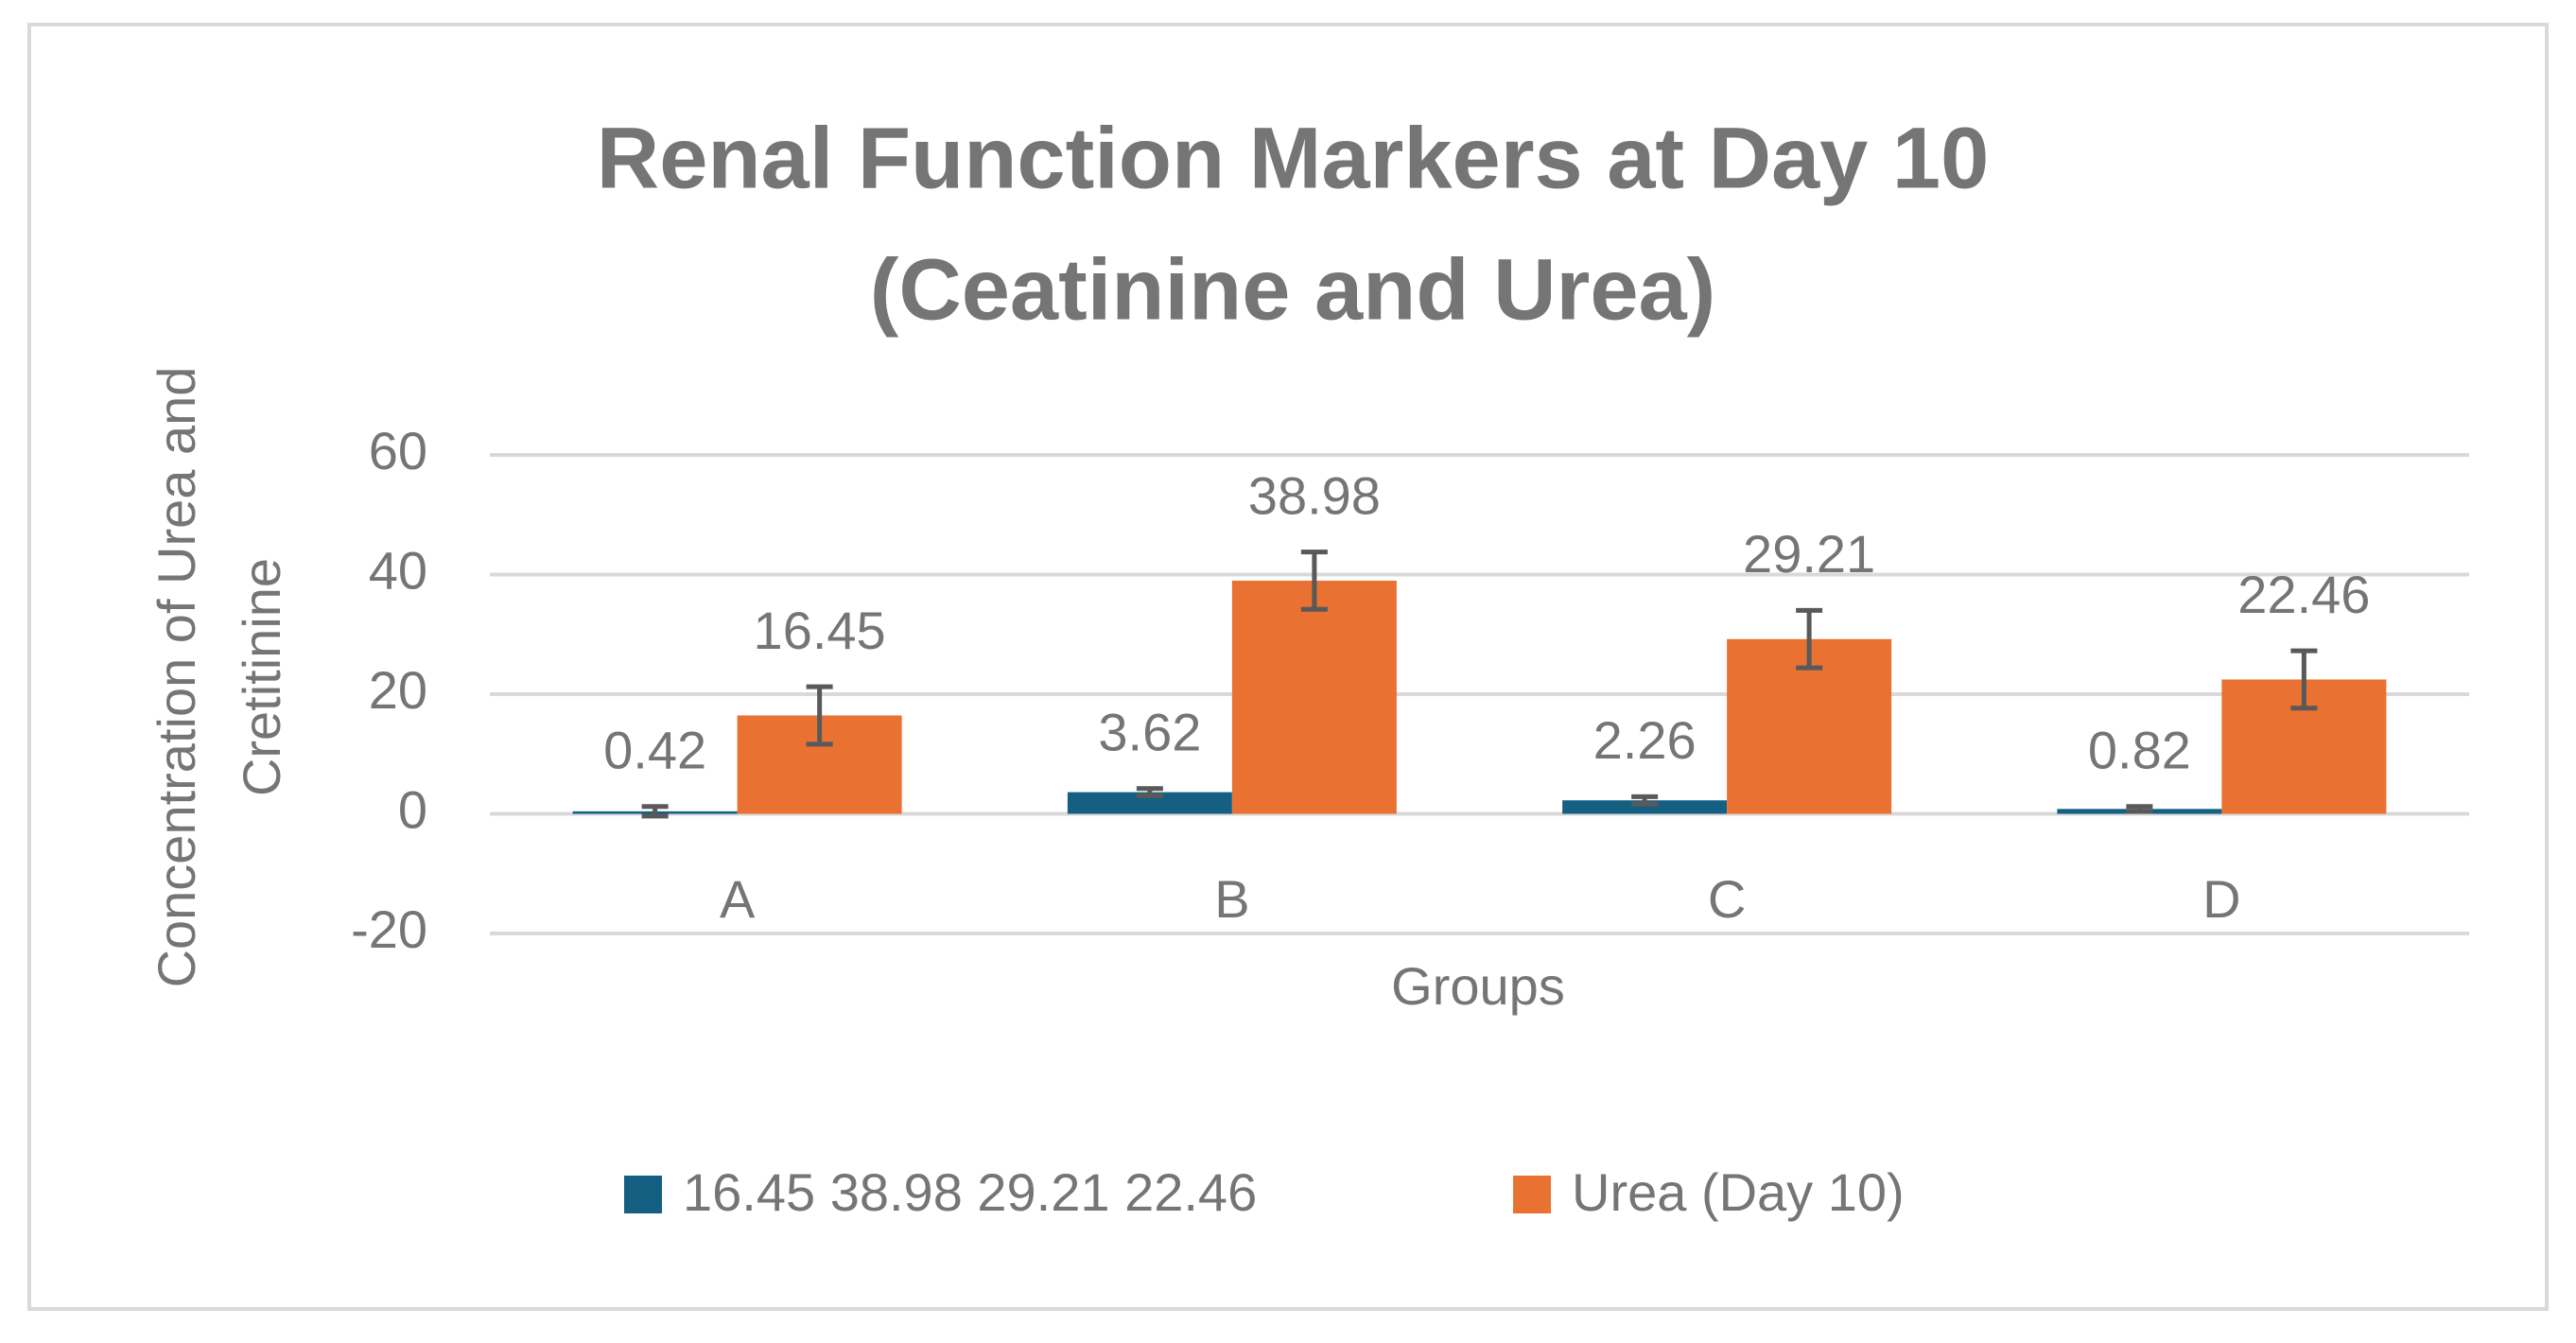 This screenshot has height=1343, width=2576. Describe the element at coordinates (654, 750) in the screenshot. I see `data-label: 0.42` at that location.